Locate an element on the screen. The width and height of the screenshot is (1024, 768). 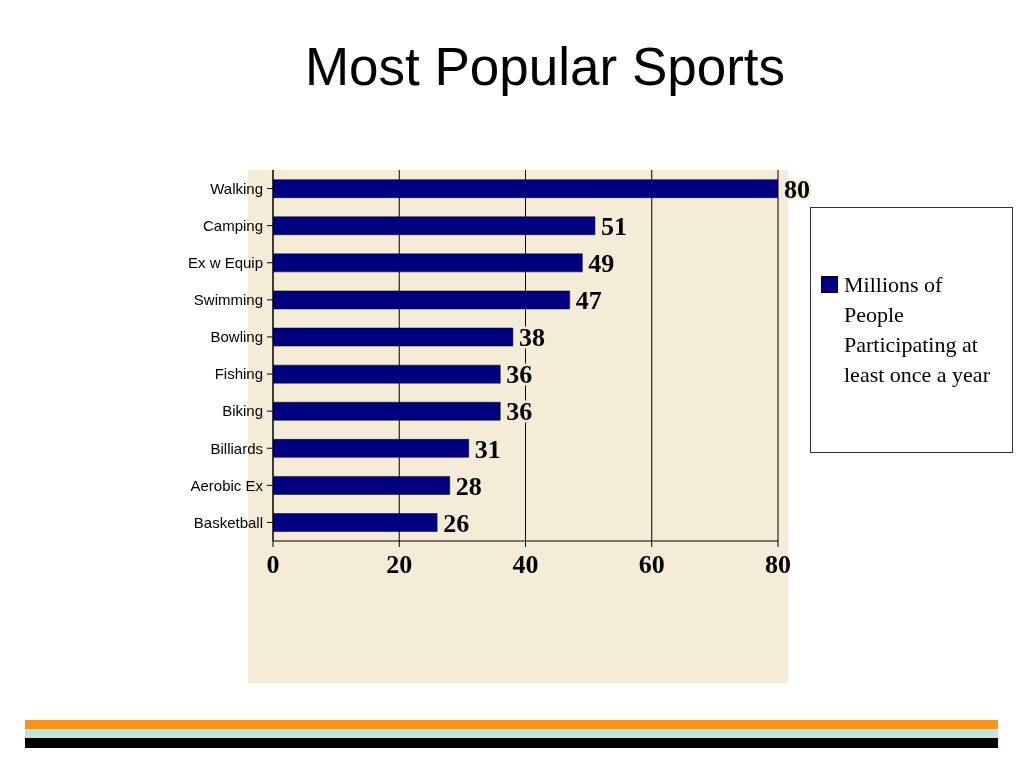
data-label: 51 is located at coordinates (613, 226).